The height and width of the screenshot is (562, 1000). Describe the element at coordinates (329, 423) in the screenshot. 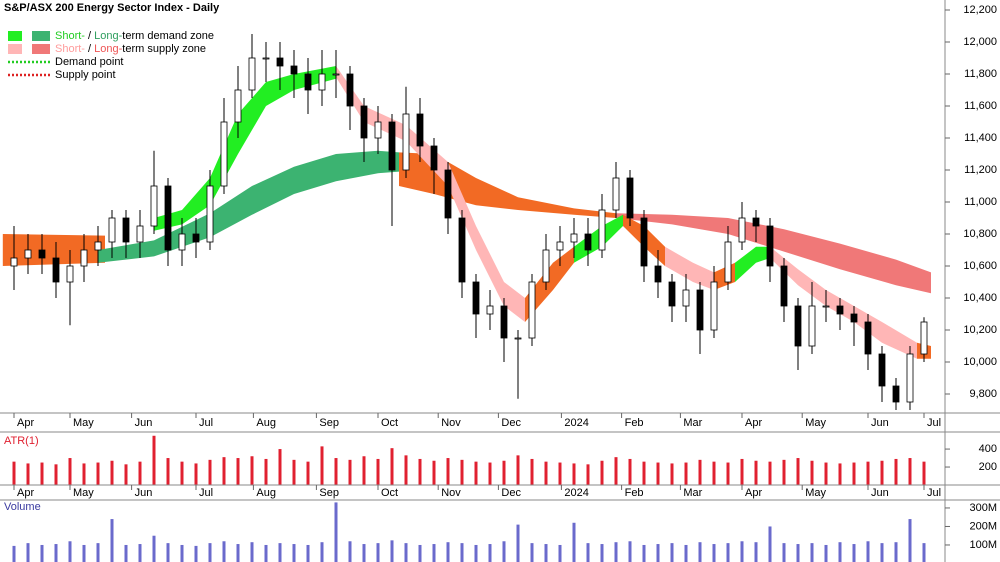

I see `x-tick-label: Sep` at that location.